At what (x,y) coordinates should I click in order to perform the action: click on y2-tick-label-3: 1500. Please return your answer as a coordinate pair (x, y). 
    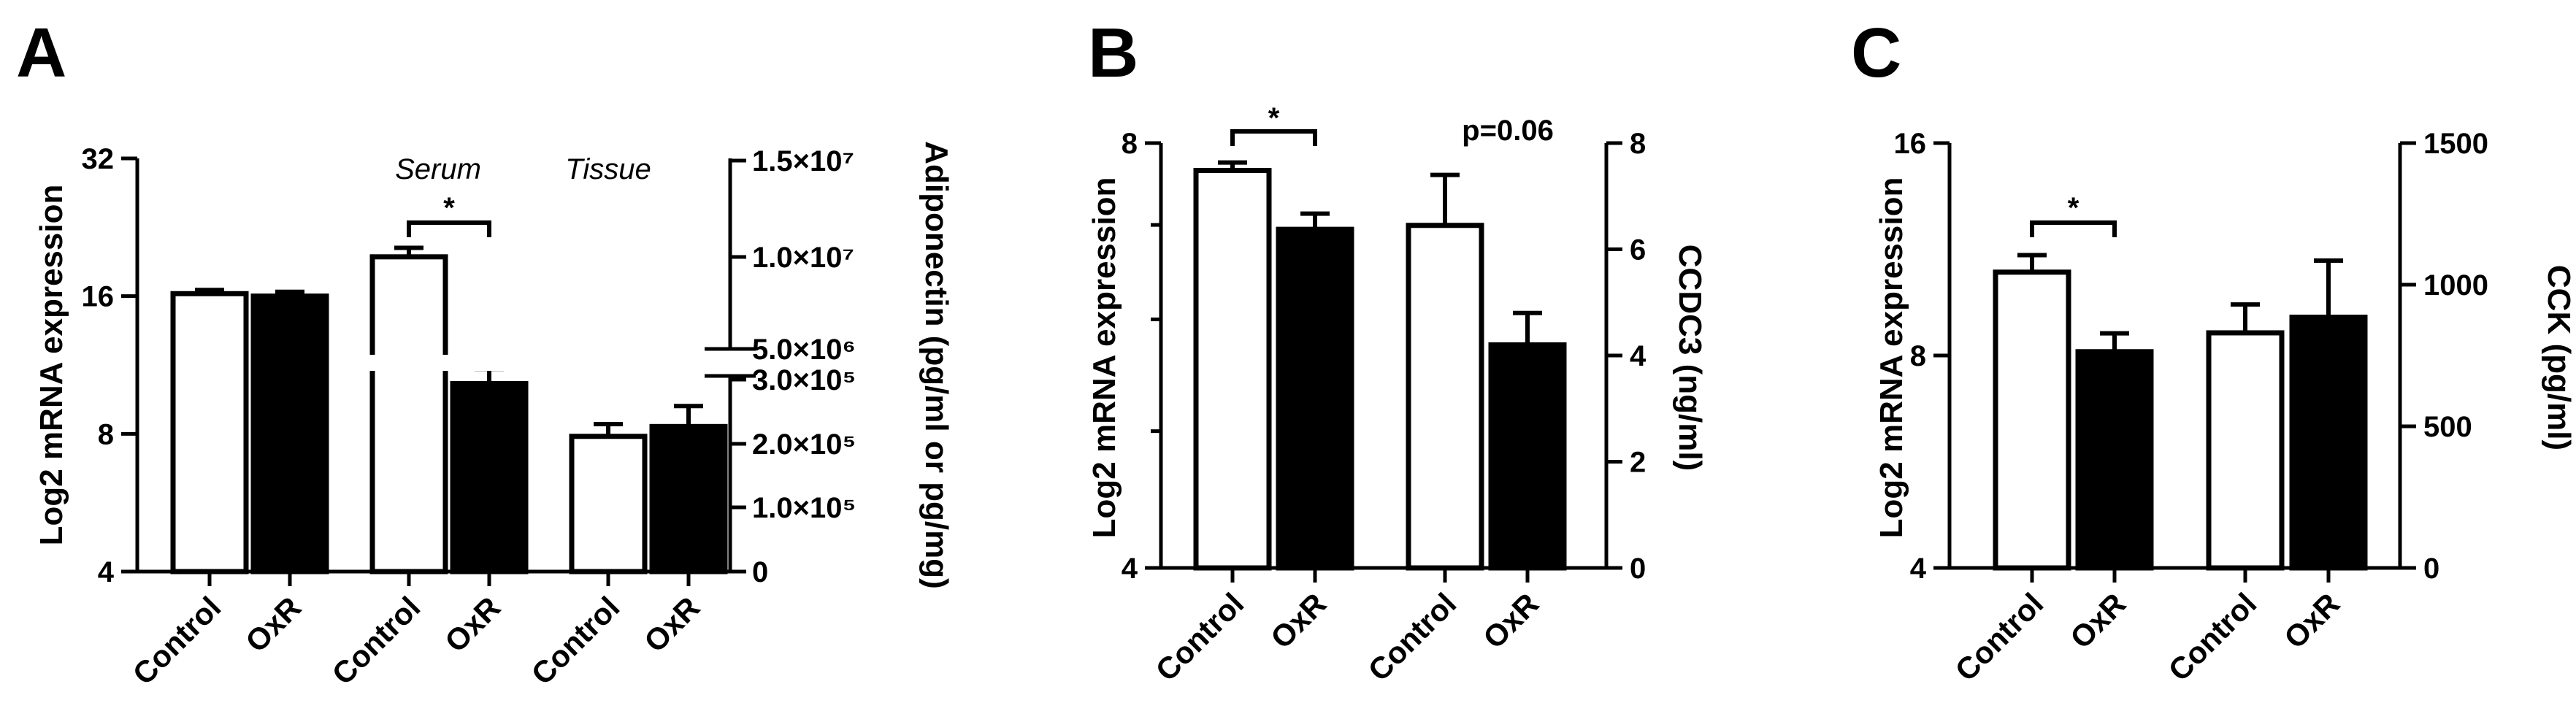
    Looking at the image, I should click on (2455, 144).